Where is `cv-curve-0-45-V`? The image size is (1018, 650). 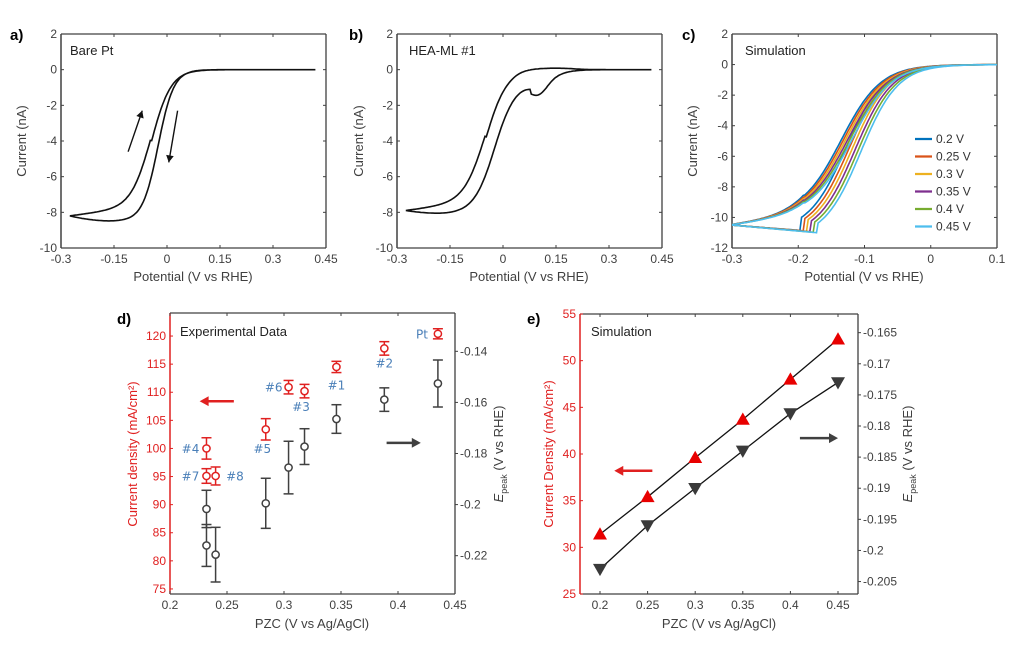 cv-curve-0-45-V is located at coordinates (864, 148).